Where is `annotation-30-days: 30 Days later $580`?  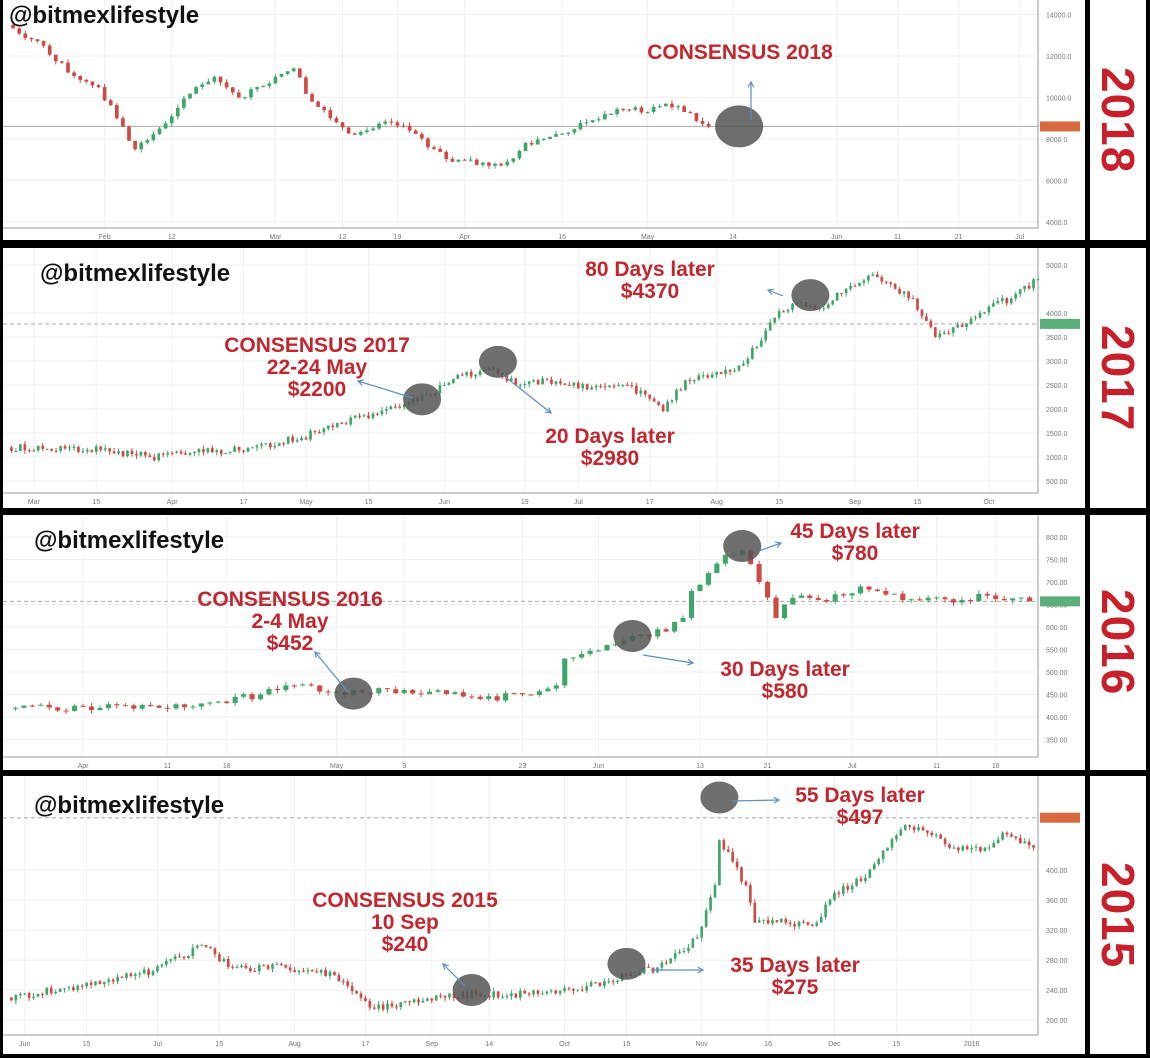 annotation-30-days: 30 Days later $580 is located at coordinates (785, 681).